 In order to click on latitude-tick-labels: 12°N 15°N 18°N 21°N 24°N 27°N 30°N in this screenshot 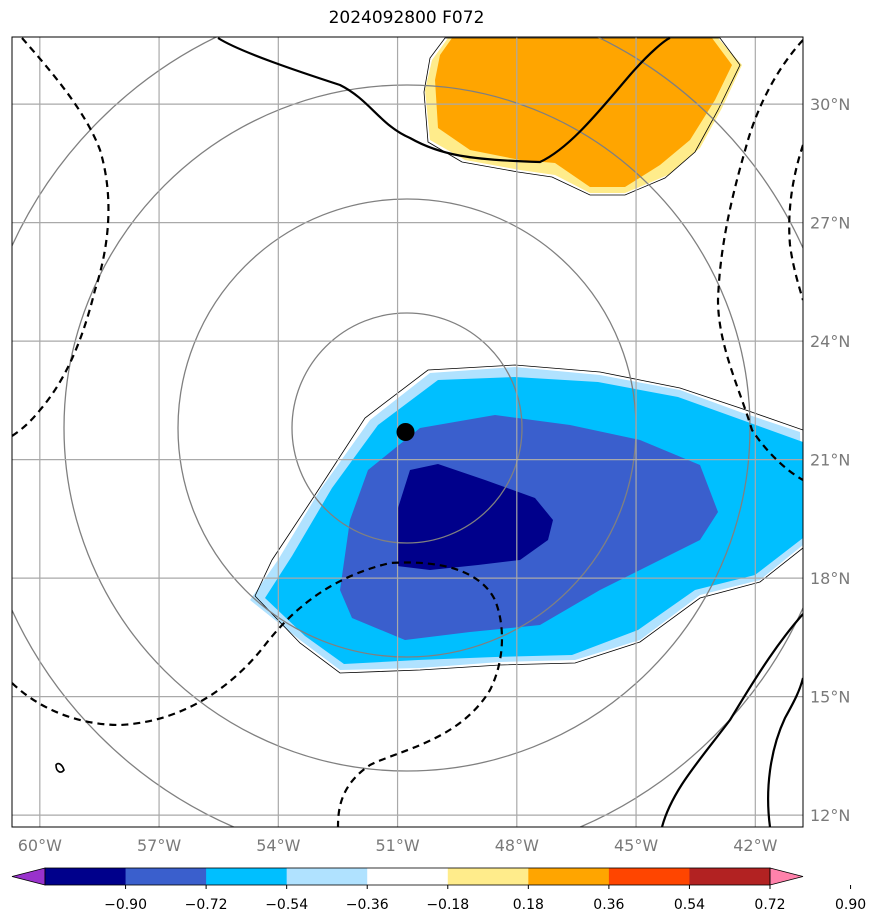, I will do `click(830, 460)`.